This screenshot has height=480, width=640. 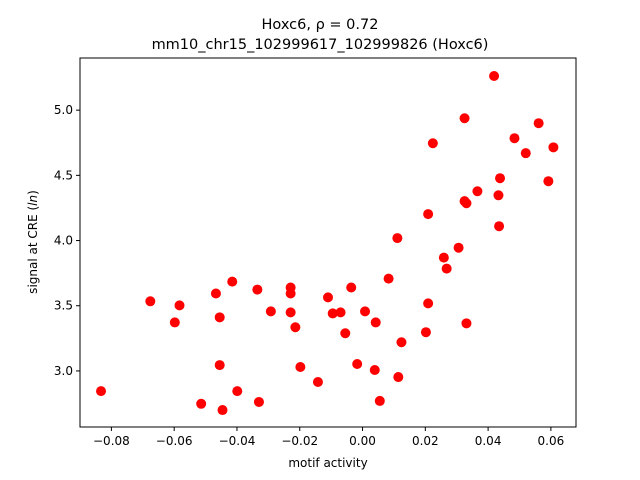 What do you see at coordinates (320, 45) in the screenshot?
I see `chart-title-line2: mm10_chr15_102999617_102999826 (Hoxc6)` at bounding box center [320, 45].